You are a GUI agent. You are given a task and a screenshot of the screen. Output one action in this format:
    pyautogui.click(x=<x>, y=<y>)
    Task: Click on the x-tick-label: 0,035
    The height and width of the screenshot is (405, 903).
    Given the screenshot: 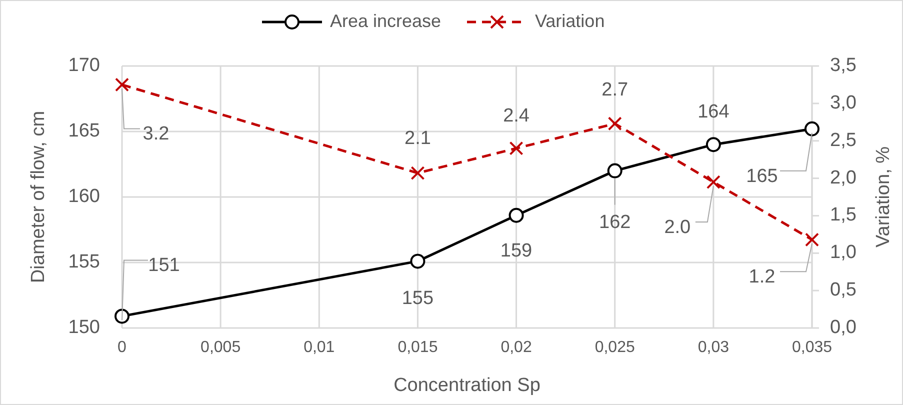 What is the action you would take?
    pyautogui.click(x=812, y=347)
    